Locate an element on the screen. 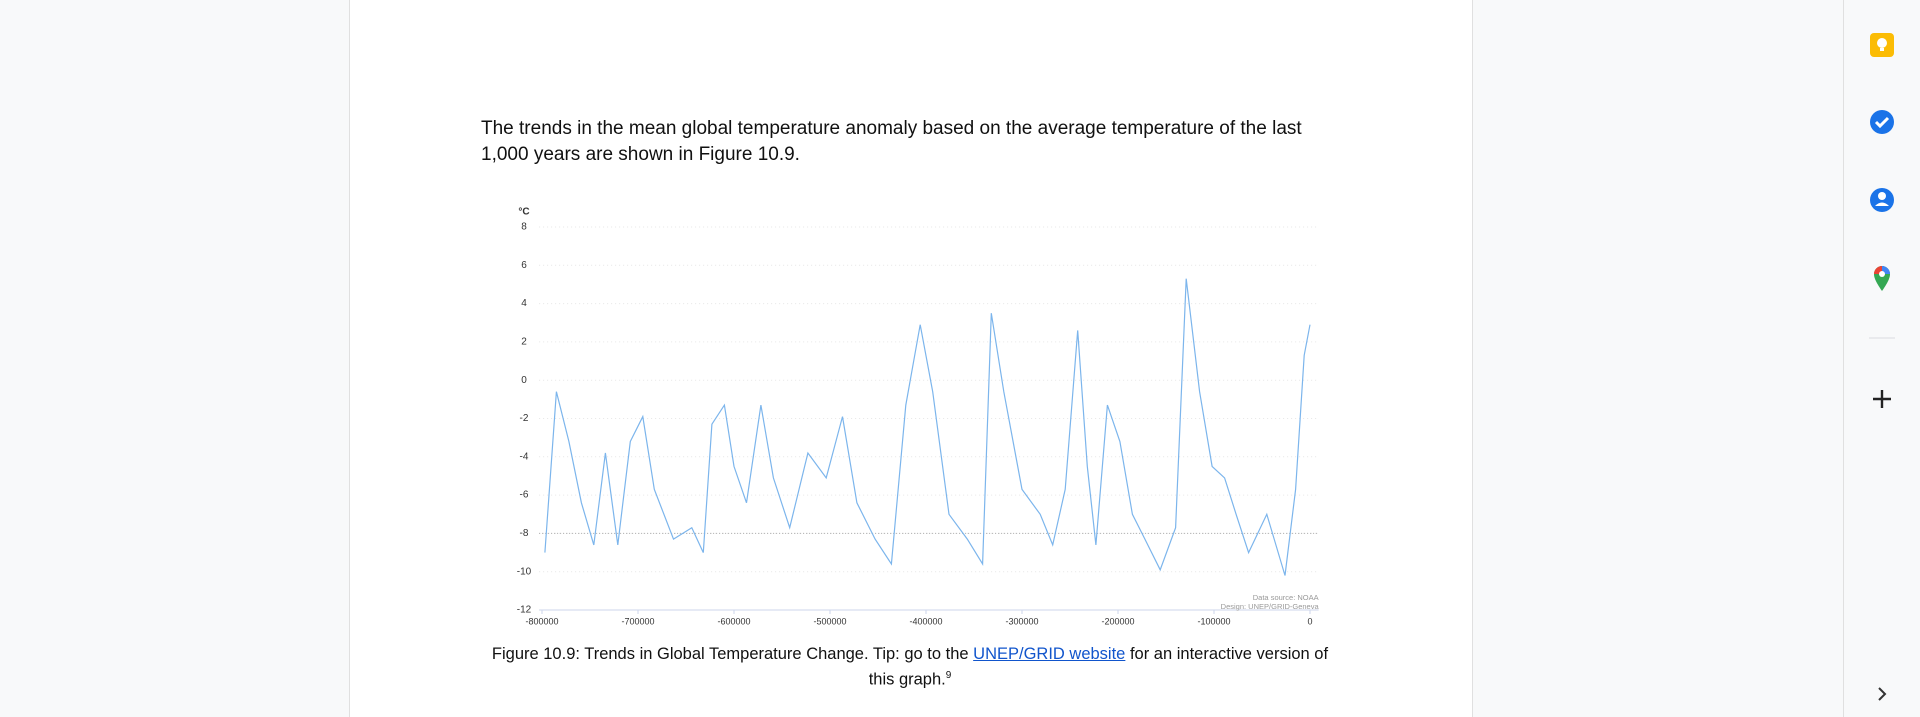  add-button is located at coordinates (1882, 399).